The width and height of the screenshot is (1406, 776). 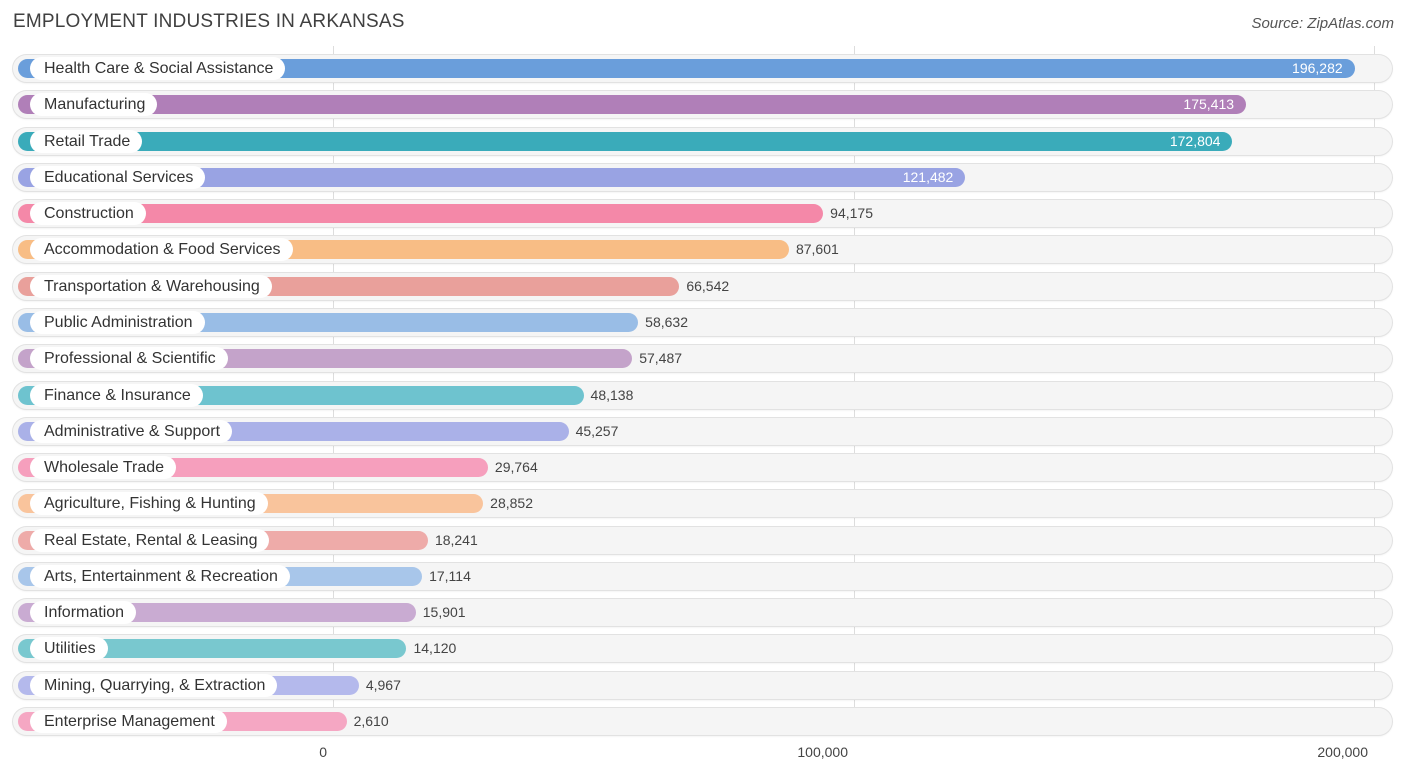 I want to click on value-label: 17,114, so click(x=450, y=575).